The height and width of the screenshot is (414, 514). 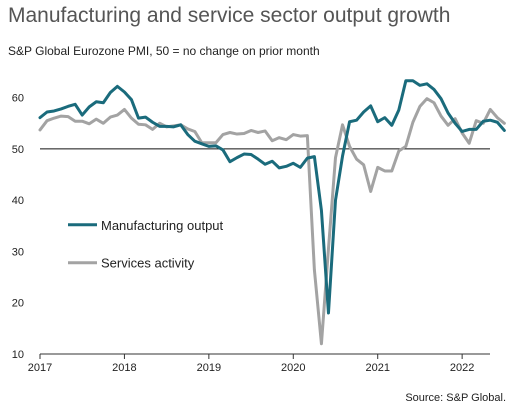 I want to click on legend-label-manufacturing: Manufacturing output, so click(x=162, y=225).